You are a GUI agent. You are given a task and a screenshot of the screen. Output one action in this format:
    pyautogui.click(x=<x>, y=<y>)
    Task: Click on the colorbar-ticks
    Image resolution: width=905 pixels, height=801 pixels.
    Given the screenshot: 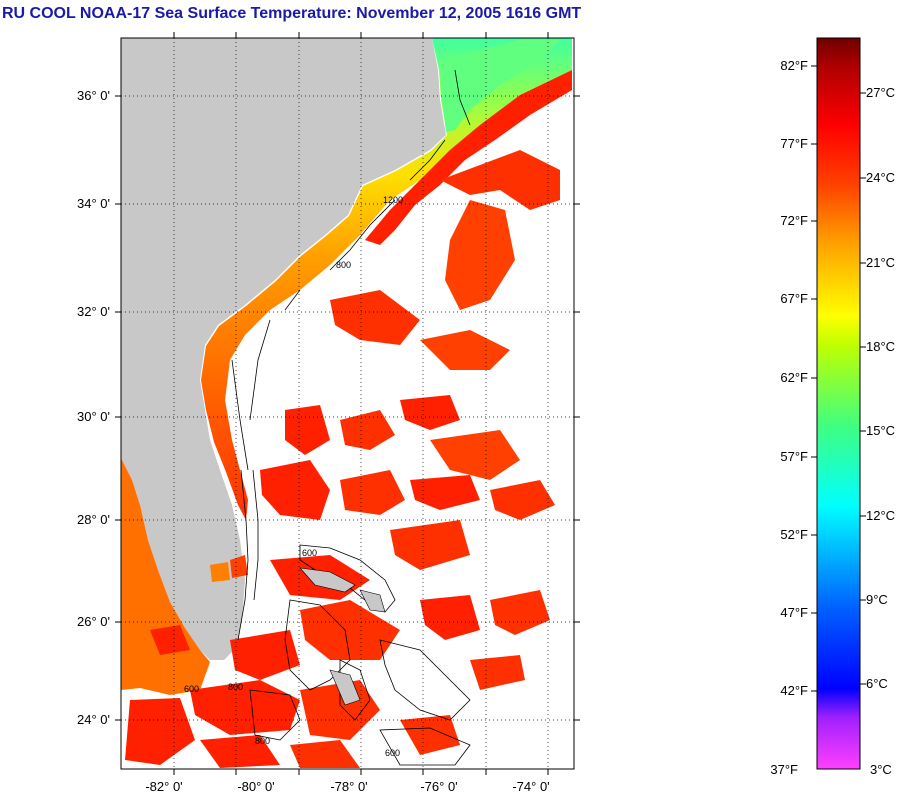 What is the action you would take?
    pyautogui.click(x=838, y=378)
    